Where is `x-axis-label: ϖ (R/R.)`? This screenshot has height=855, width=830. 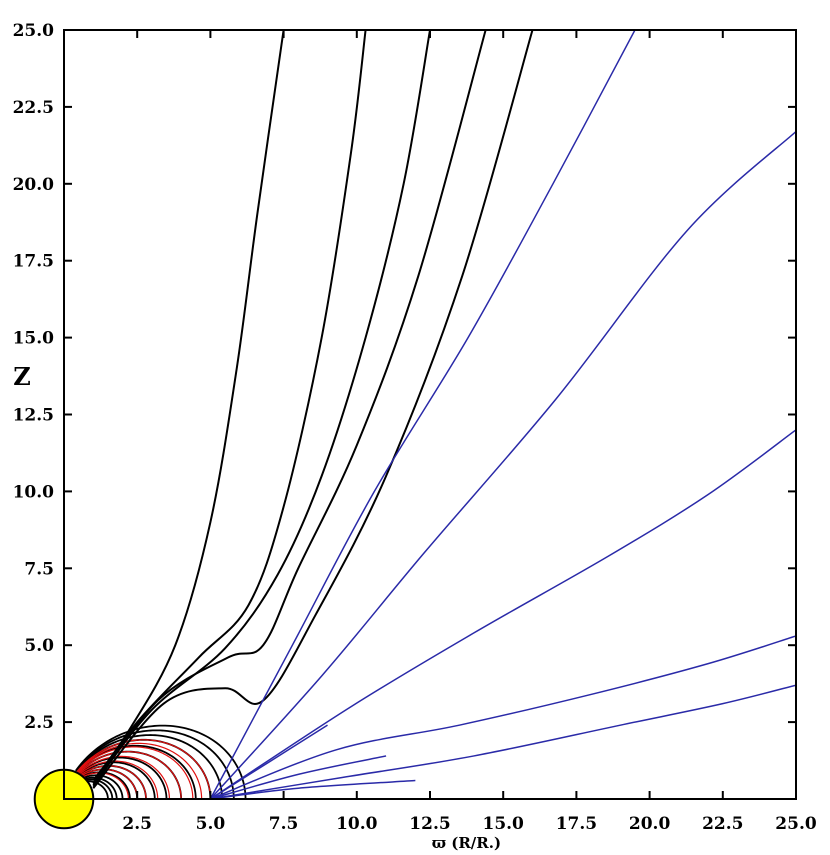
x-axis-label: ϖ (R/R.) is located at coordinates (466, 843).